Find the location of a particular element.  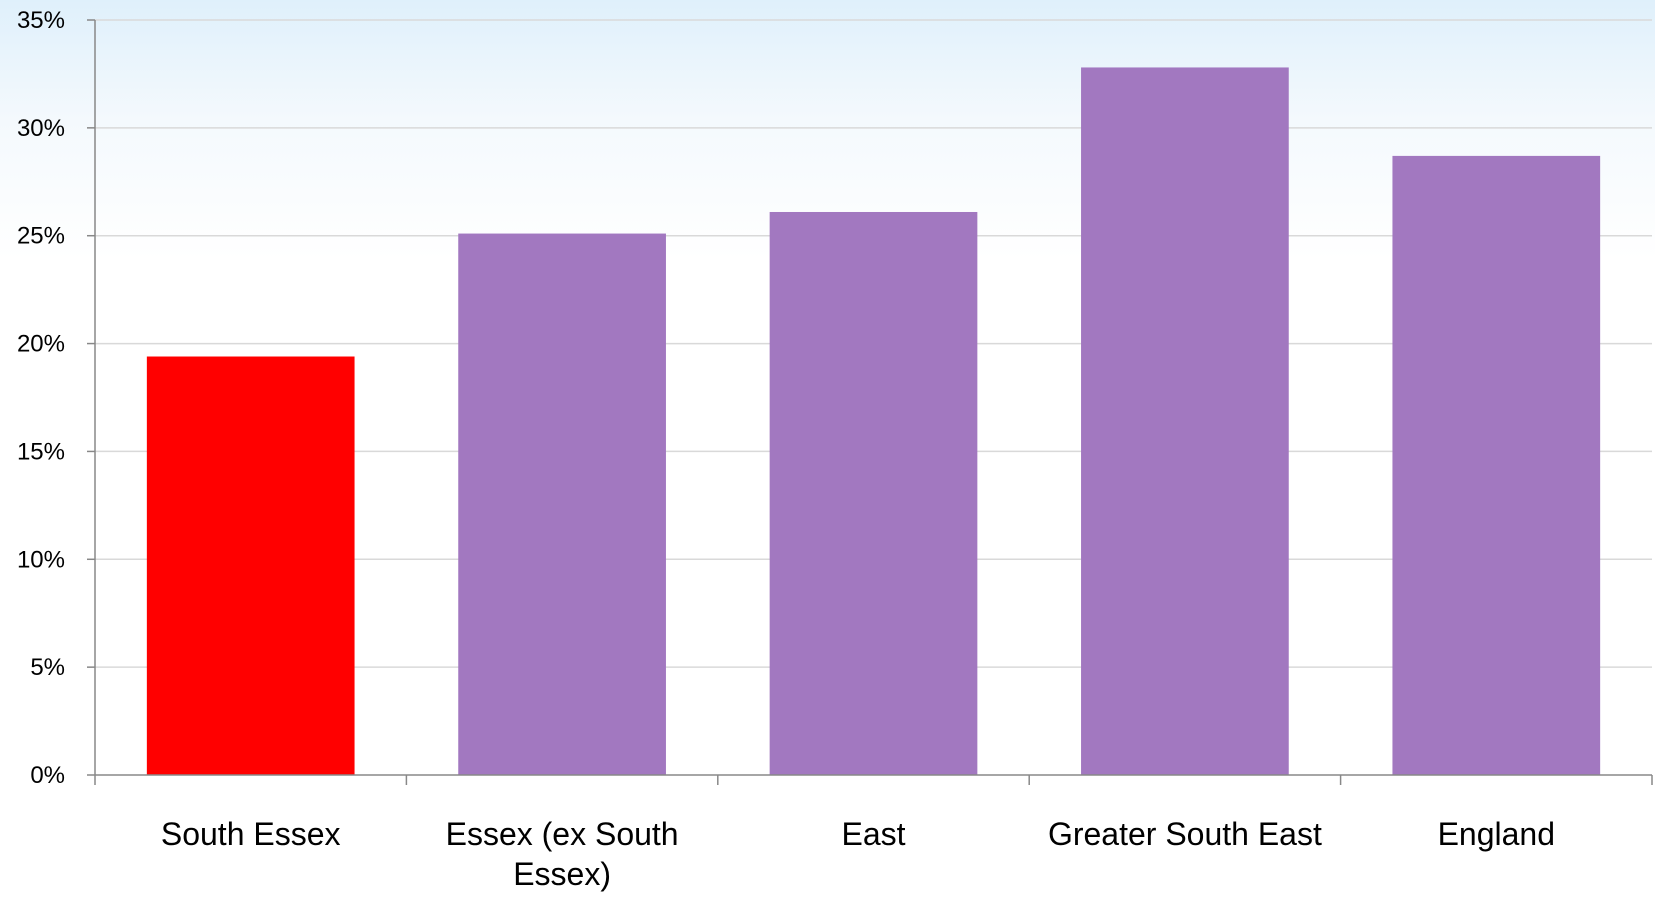

y-tick-label: 35% is located at coordinates (41, 20).